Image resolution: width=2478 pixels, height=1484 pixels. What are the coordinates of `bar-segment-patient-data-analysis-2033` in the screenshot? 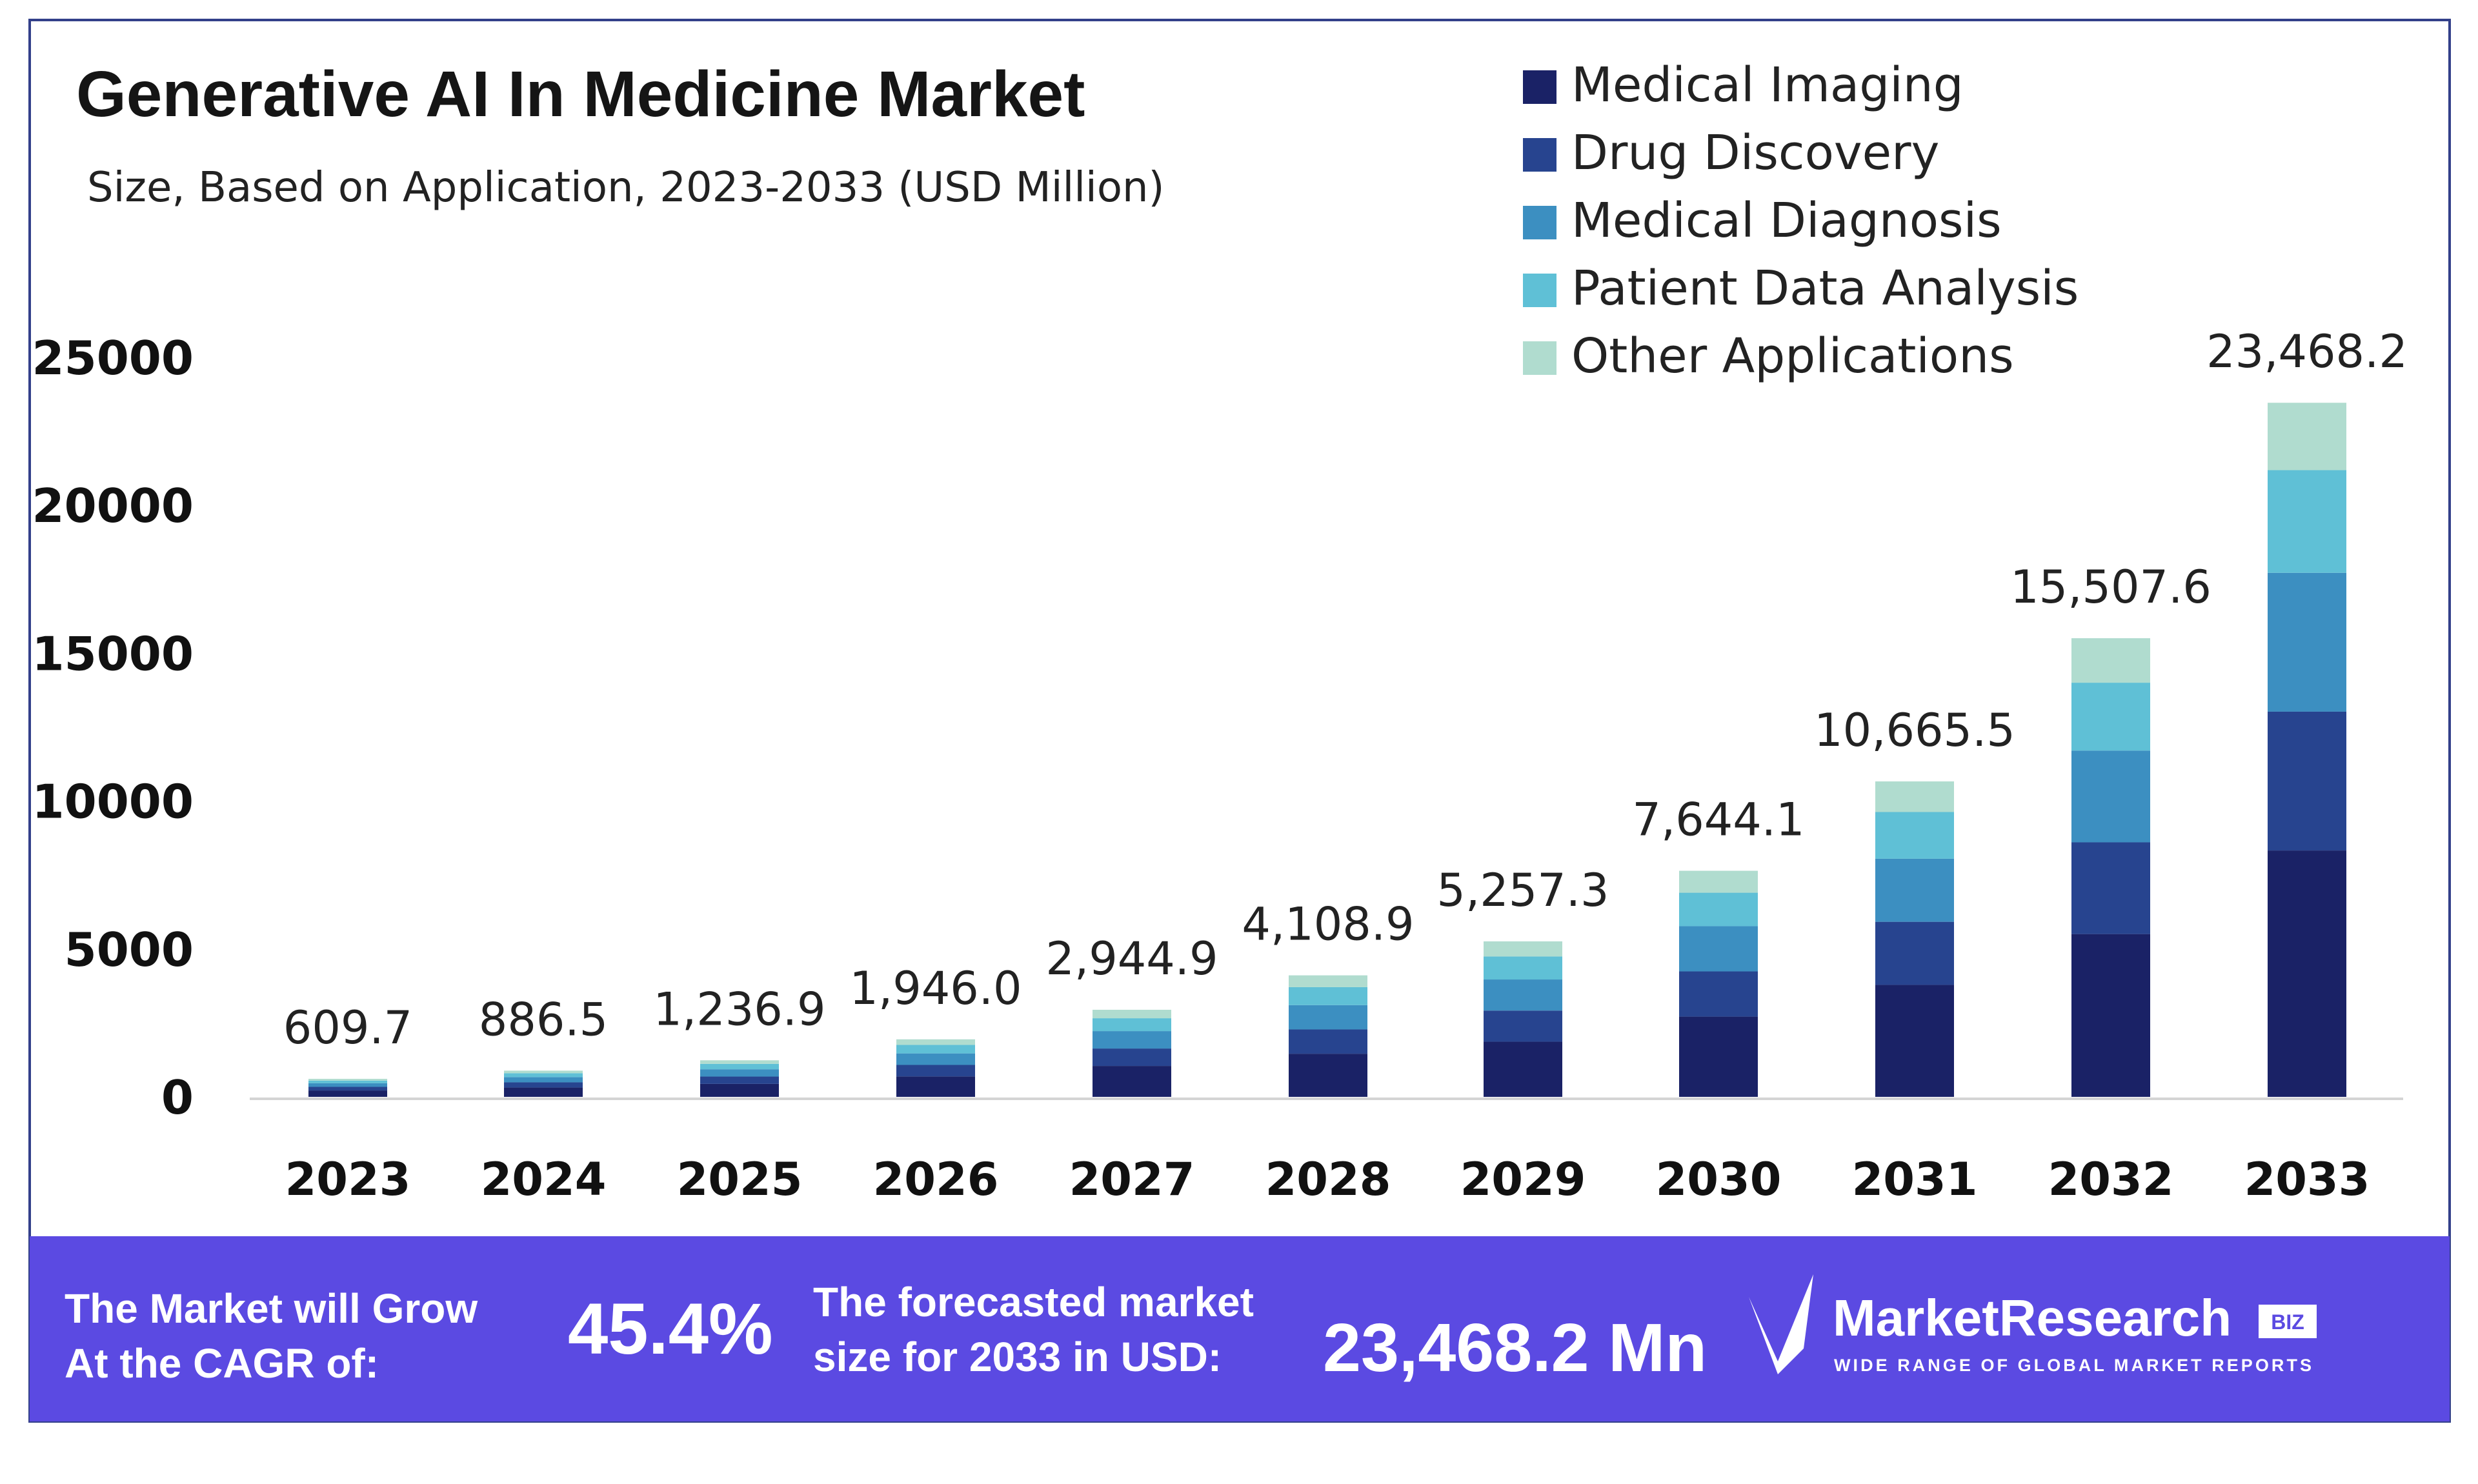 It's located at (2307, 521).